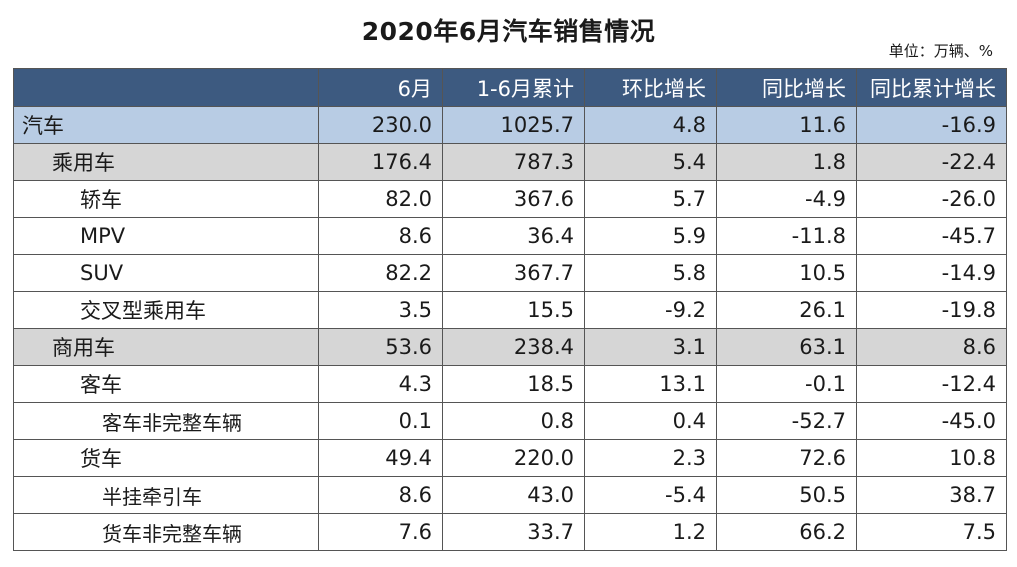 The image size is (1017, 567). I want to click on cell-yoy-growth: -11.8, so click(786, 236).